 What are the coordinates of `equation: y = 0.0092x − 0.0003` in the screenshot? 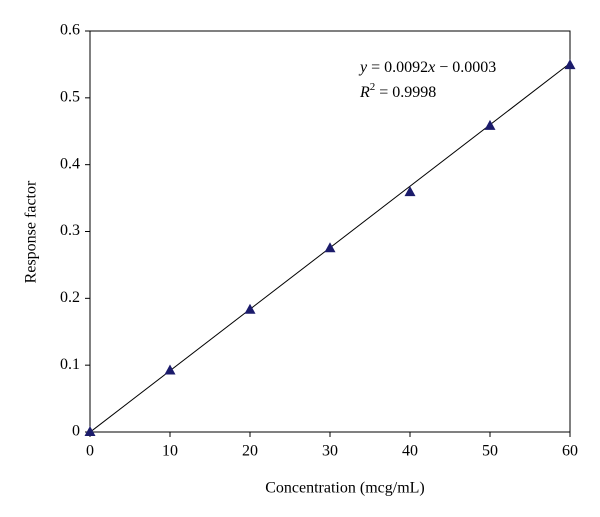 It's located at (427, 67).